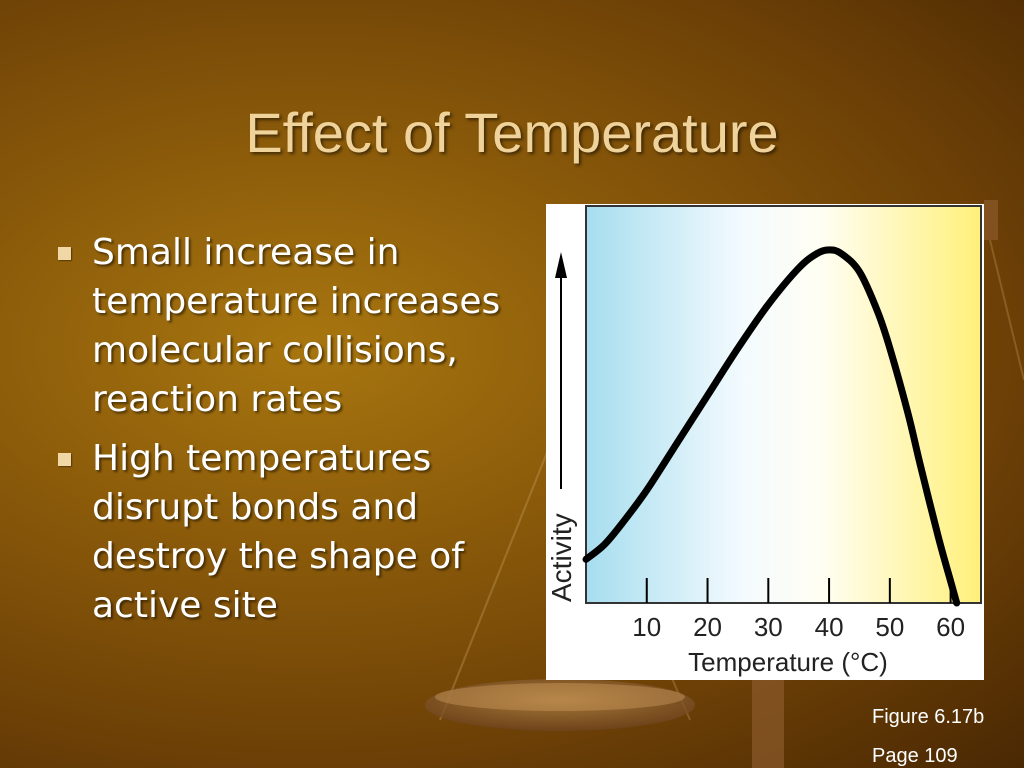 The image size is (1024, 768). Describe the element at coordinates (798, 627) in the screenshot. I see `x-axis-tick-labels: 10 20 30 40 50 60` at that location.